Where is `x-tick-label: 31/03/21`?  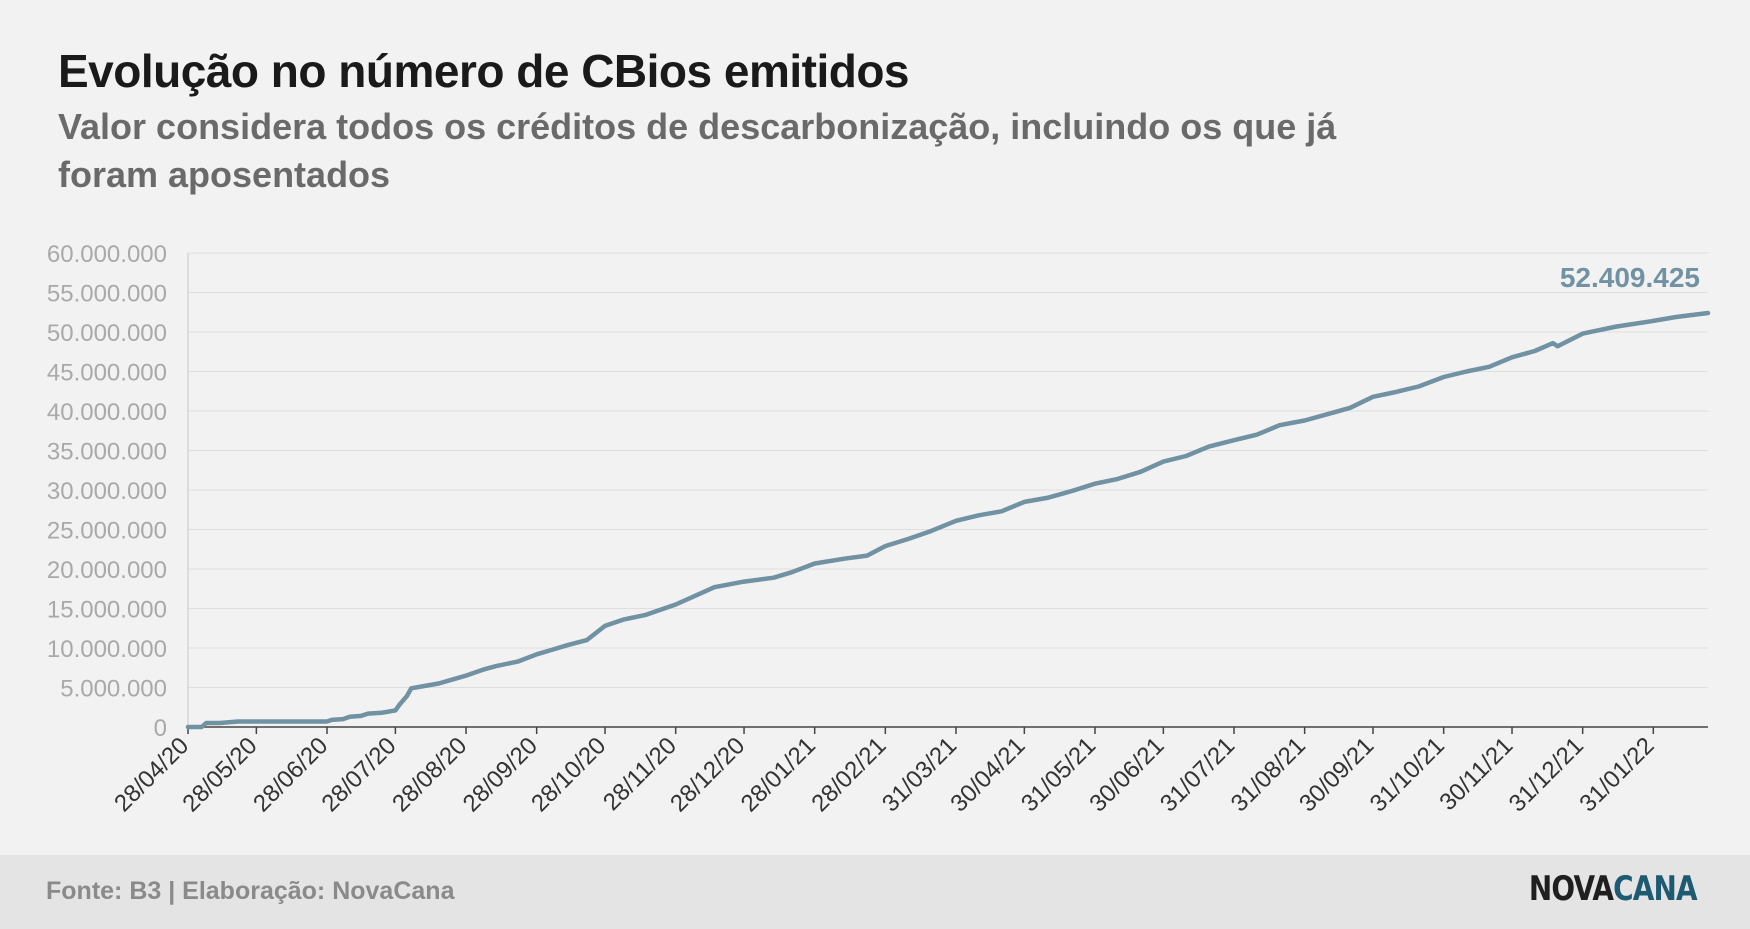 x-tick-label: 31/03/21 is located at coordinates (919, 774).